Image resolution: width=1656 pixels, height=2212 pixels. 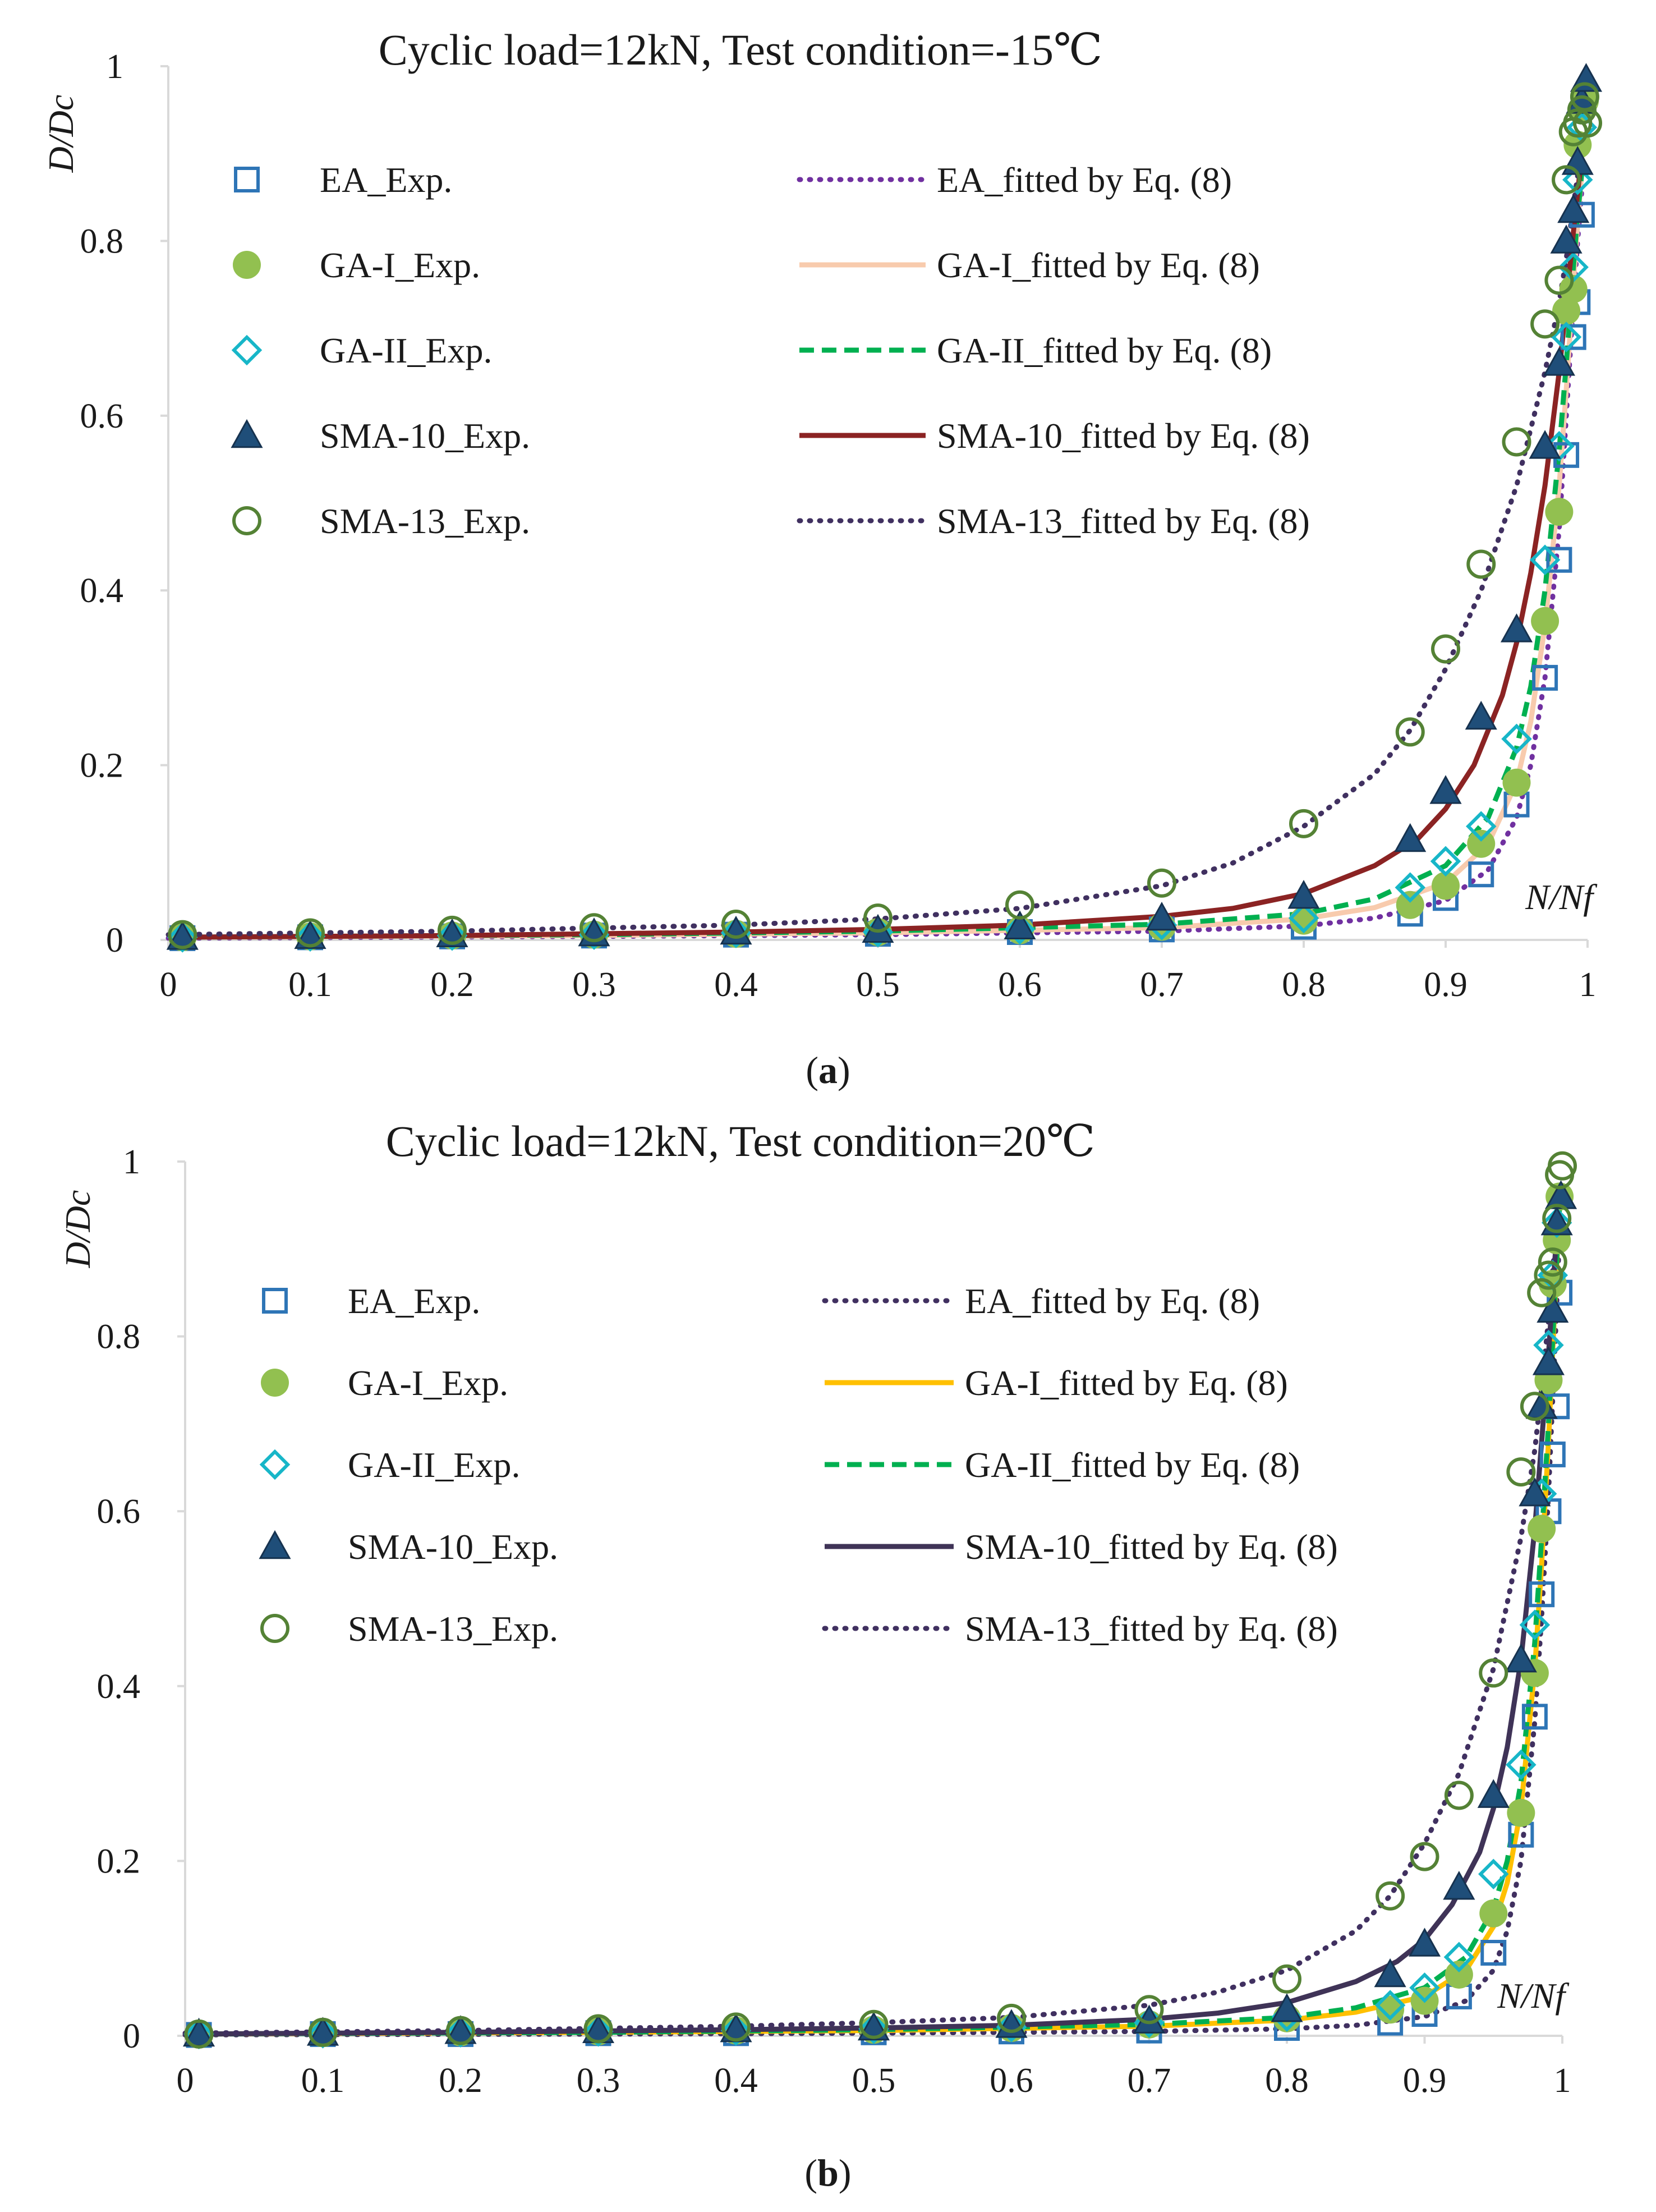 What do you see at coordinates (598, 2081) in the screenshot?
I see `x-tick-label: 0.3` at bounding box center [598, 2081].